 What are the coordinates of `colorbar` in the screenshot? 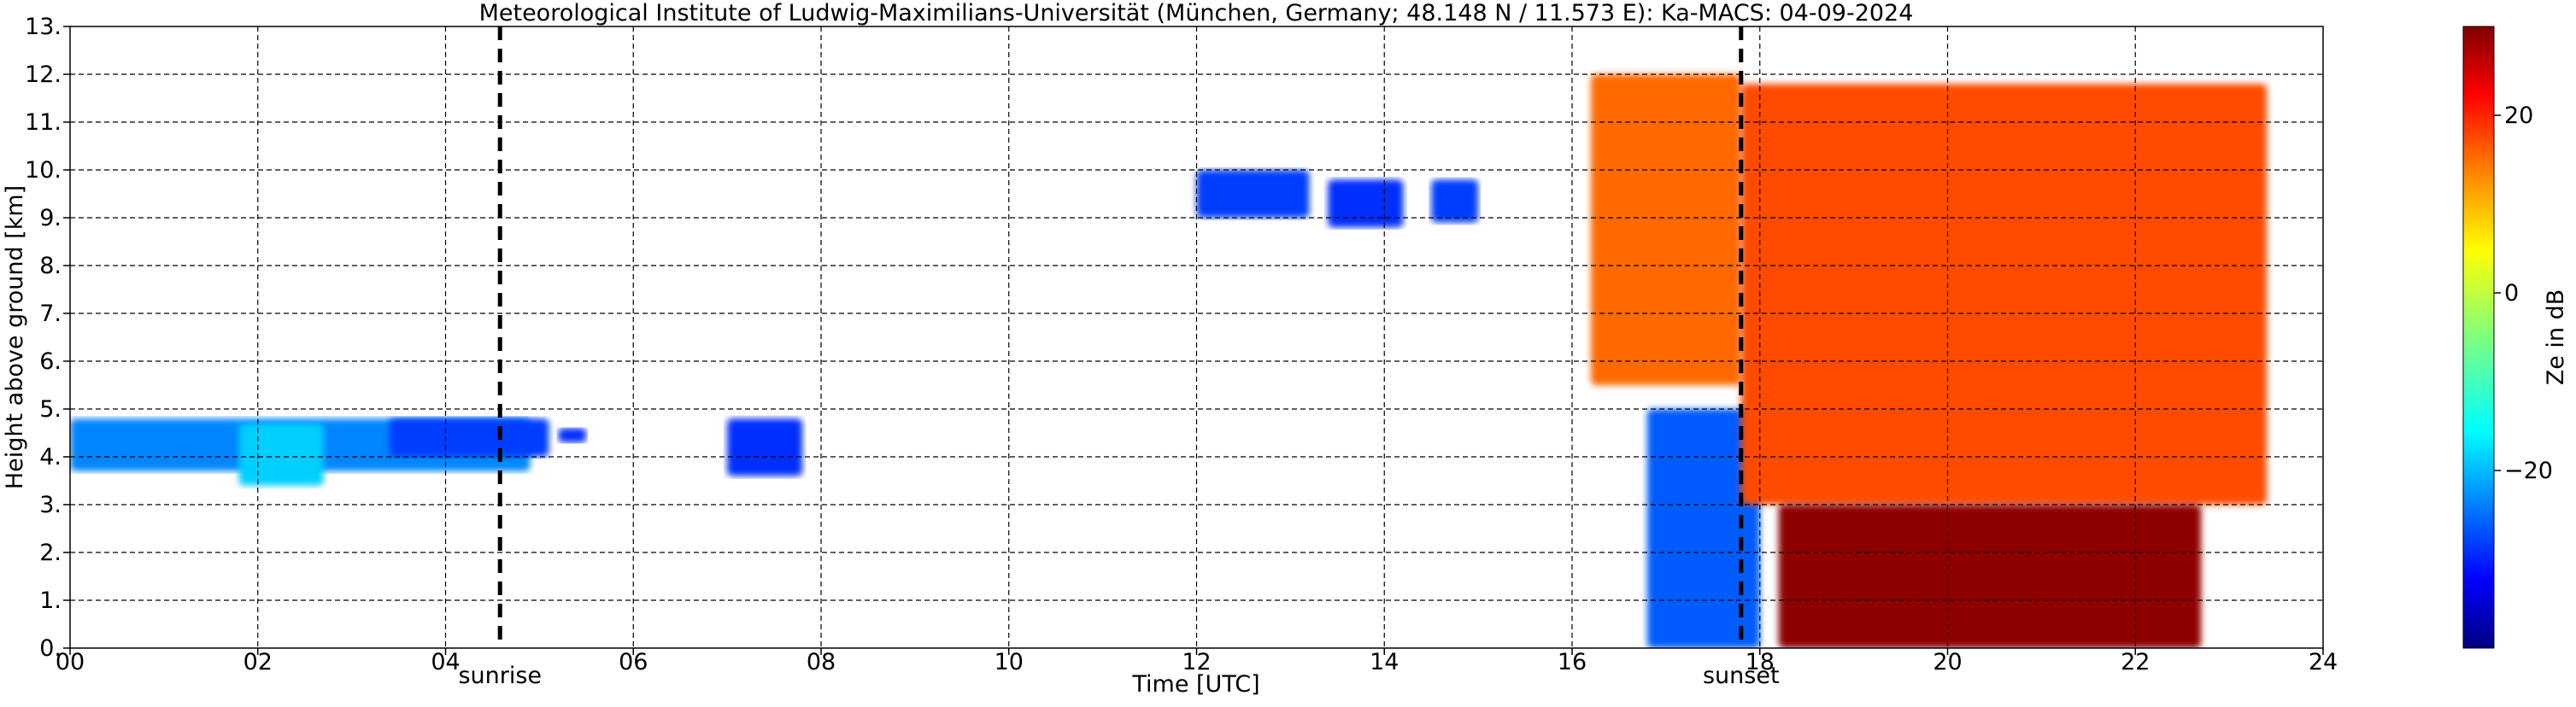 It's located at (2478, 337).